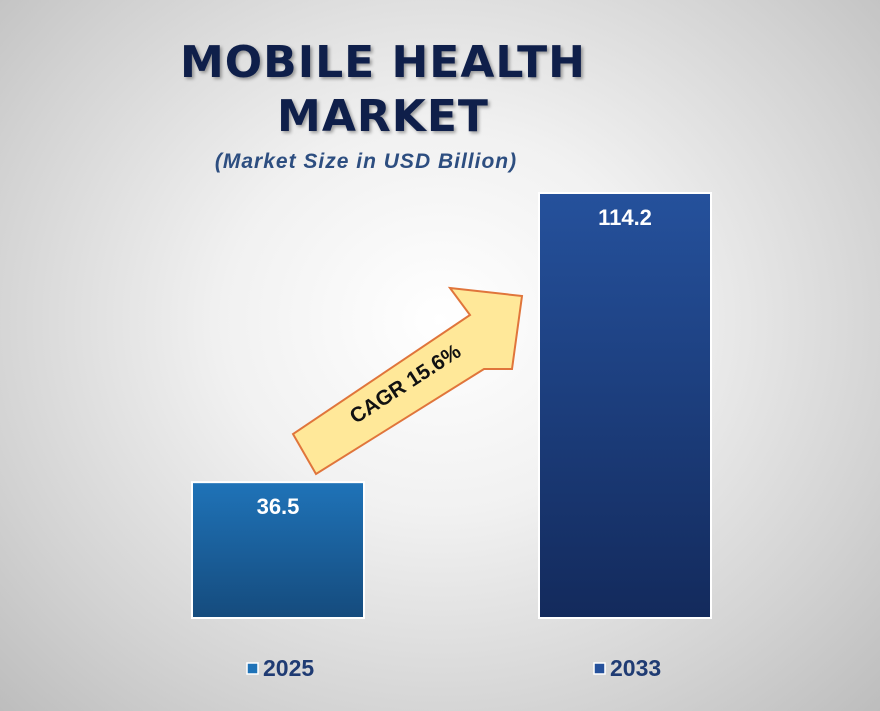 This screenshot has height=711, width=880. What do you see at coordinates (635, 668) in the screenshot?
I see `legend-label-2033: 2033` at bounding box center [635, 668].